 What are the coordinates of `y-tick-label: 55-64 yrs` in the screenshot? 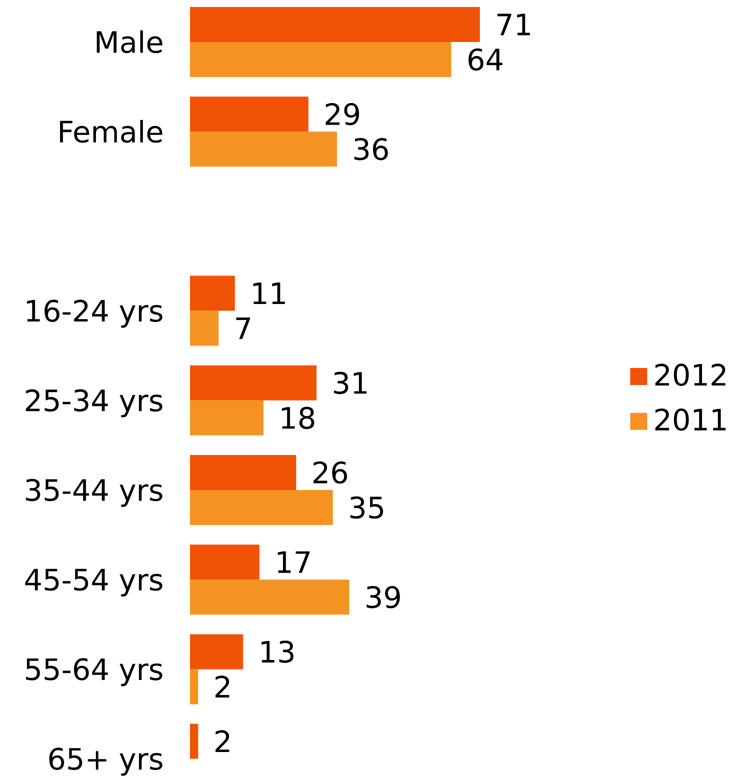 It's located at (94, 672).